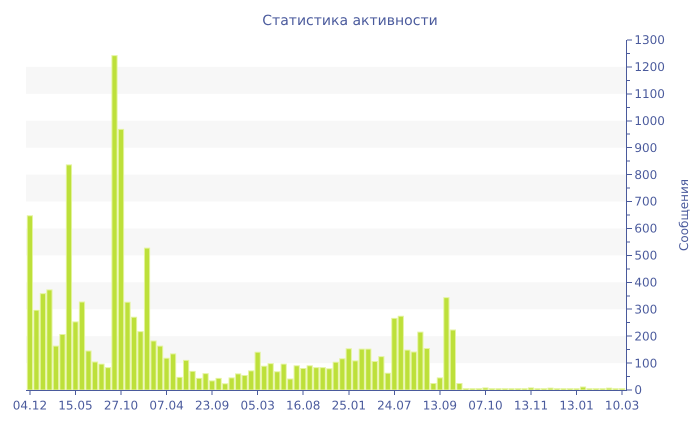 Image resolution: width=700 pixels, height=430 pixels. What do you see at coordinates (649, 94) in the screenshot?
I see `y-tick-label: 1100` at bounding box center [649, 94].